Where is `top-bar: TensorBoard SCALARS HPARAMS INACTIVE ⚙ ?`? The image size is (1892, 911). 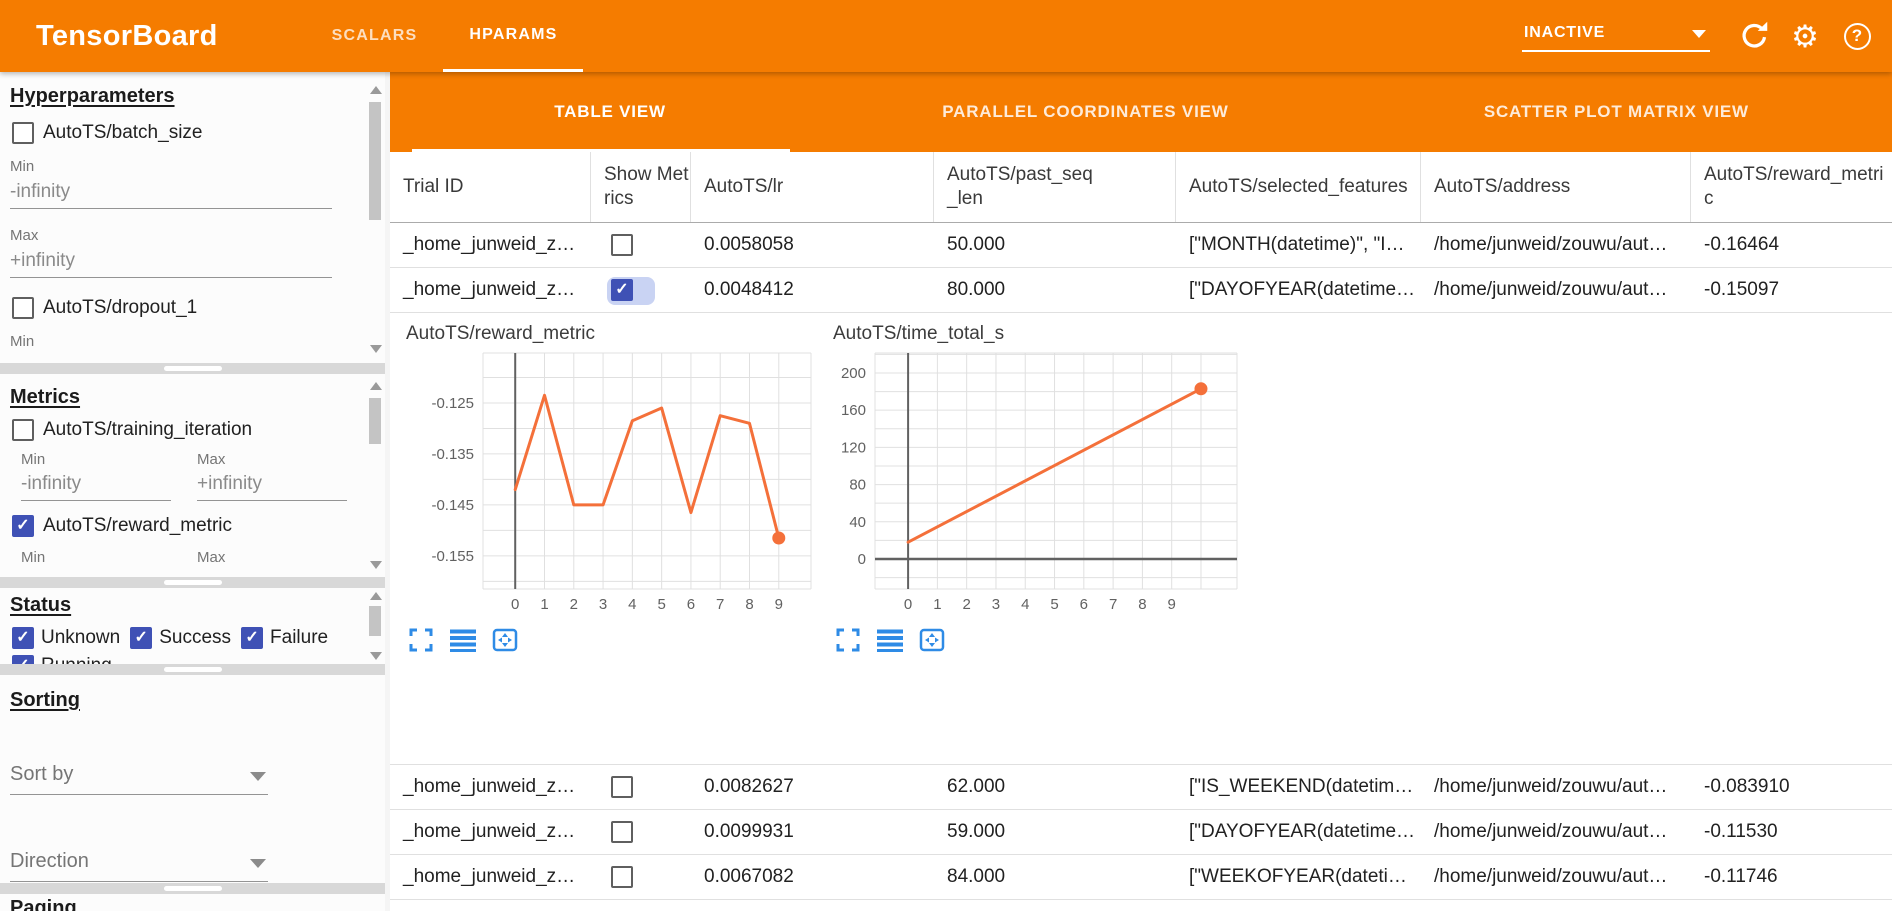
top-bar: TensorBoard SCALARS HPARAMS INACTIVE ⚙ ? is located at coordinates (946, 36).